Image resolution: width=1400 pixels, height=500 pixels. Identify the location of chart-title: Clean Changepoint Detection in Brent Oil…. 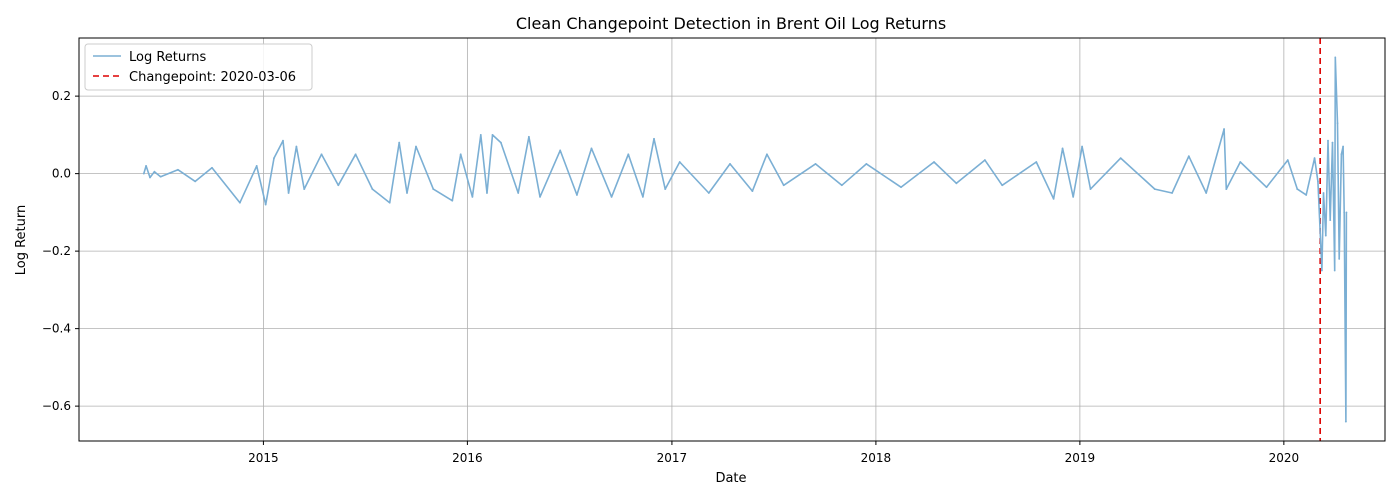
(731, 23).